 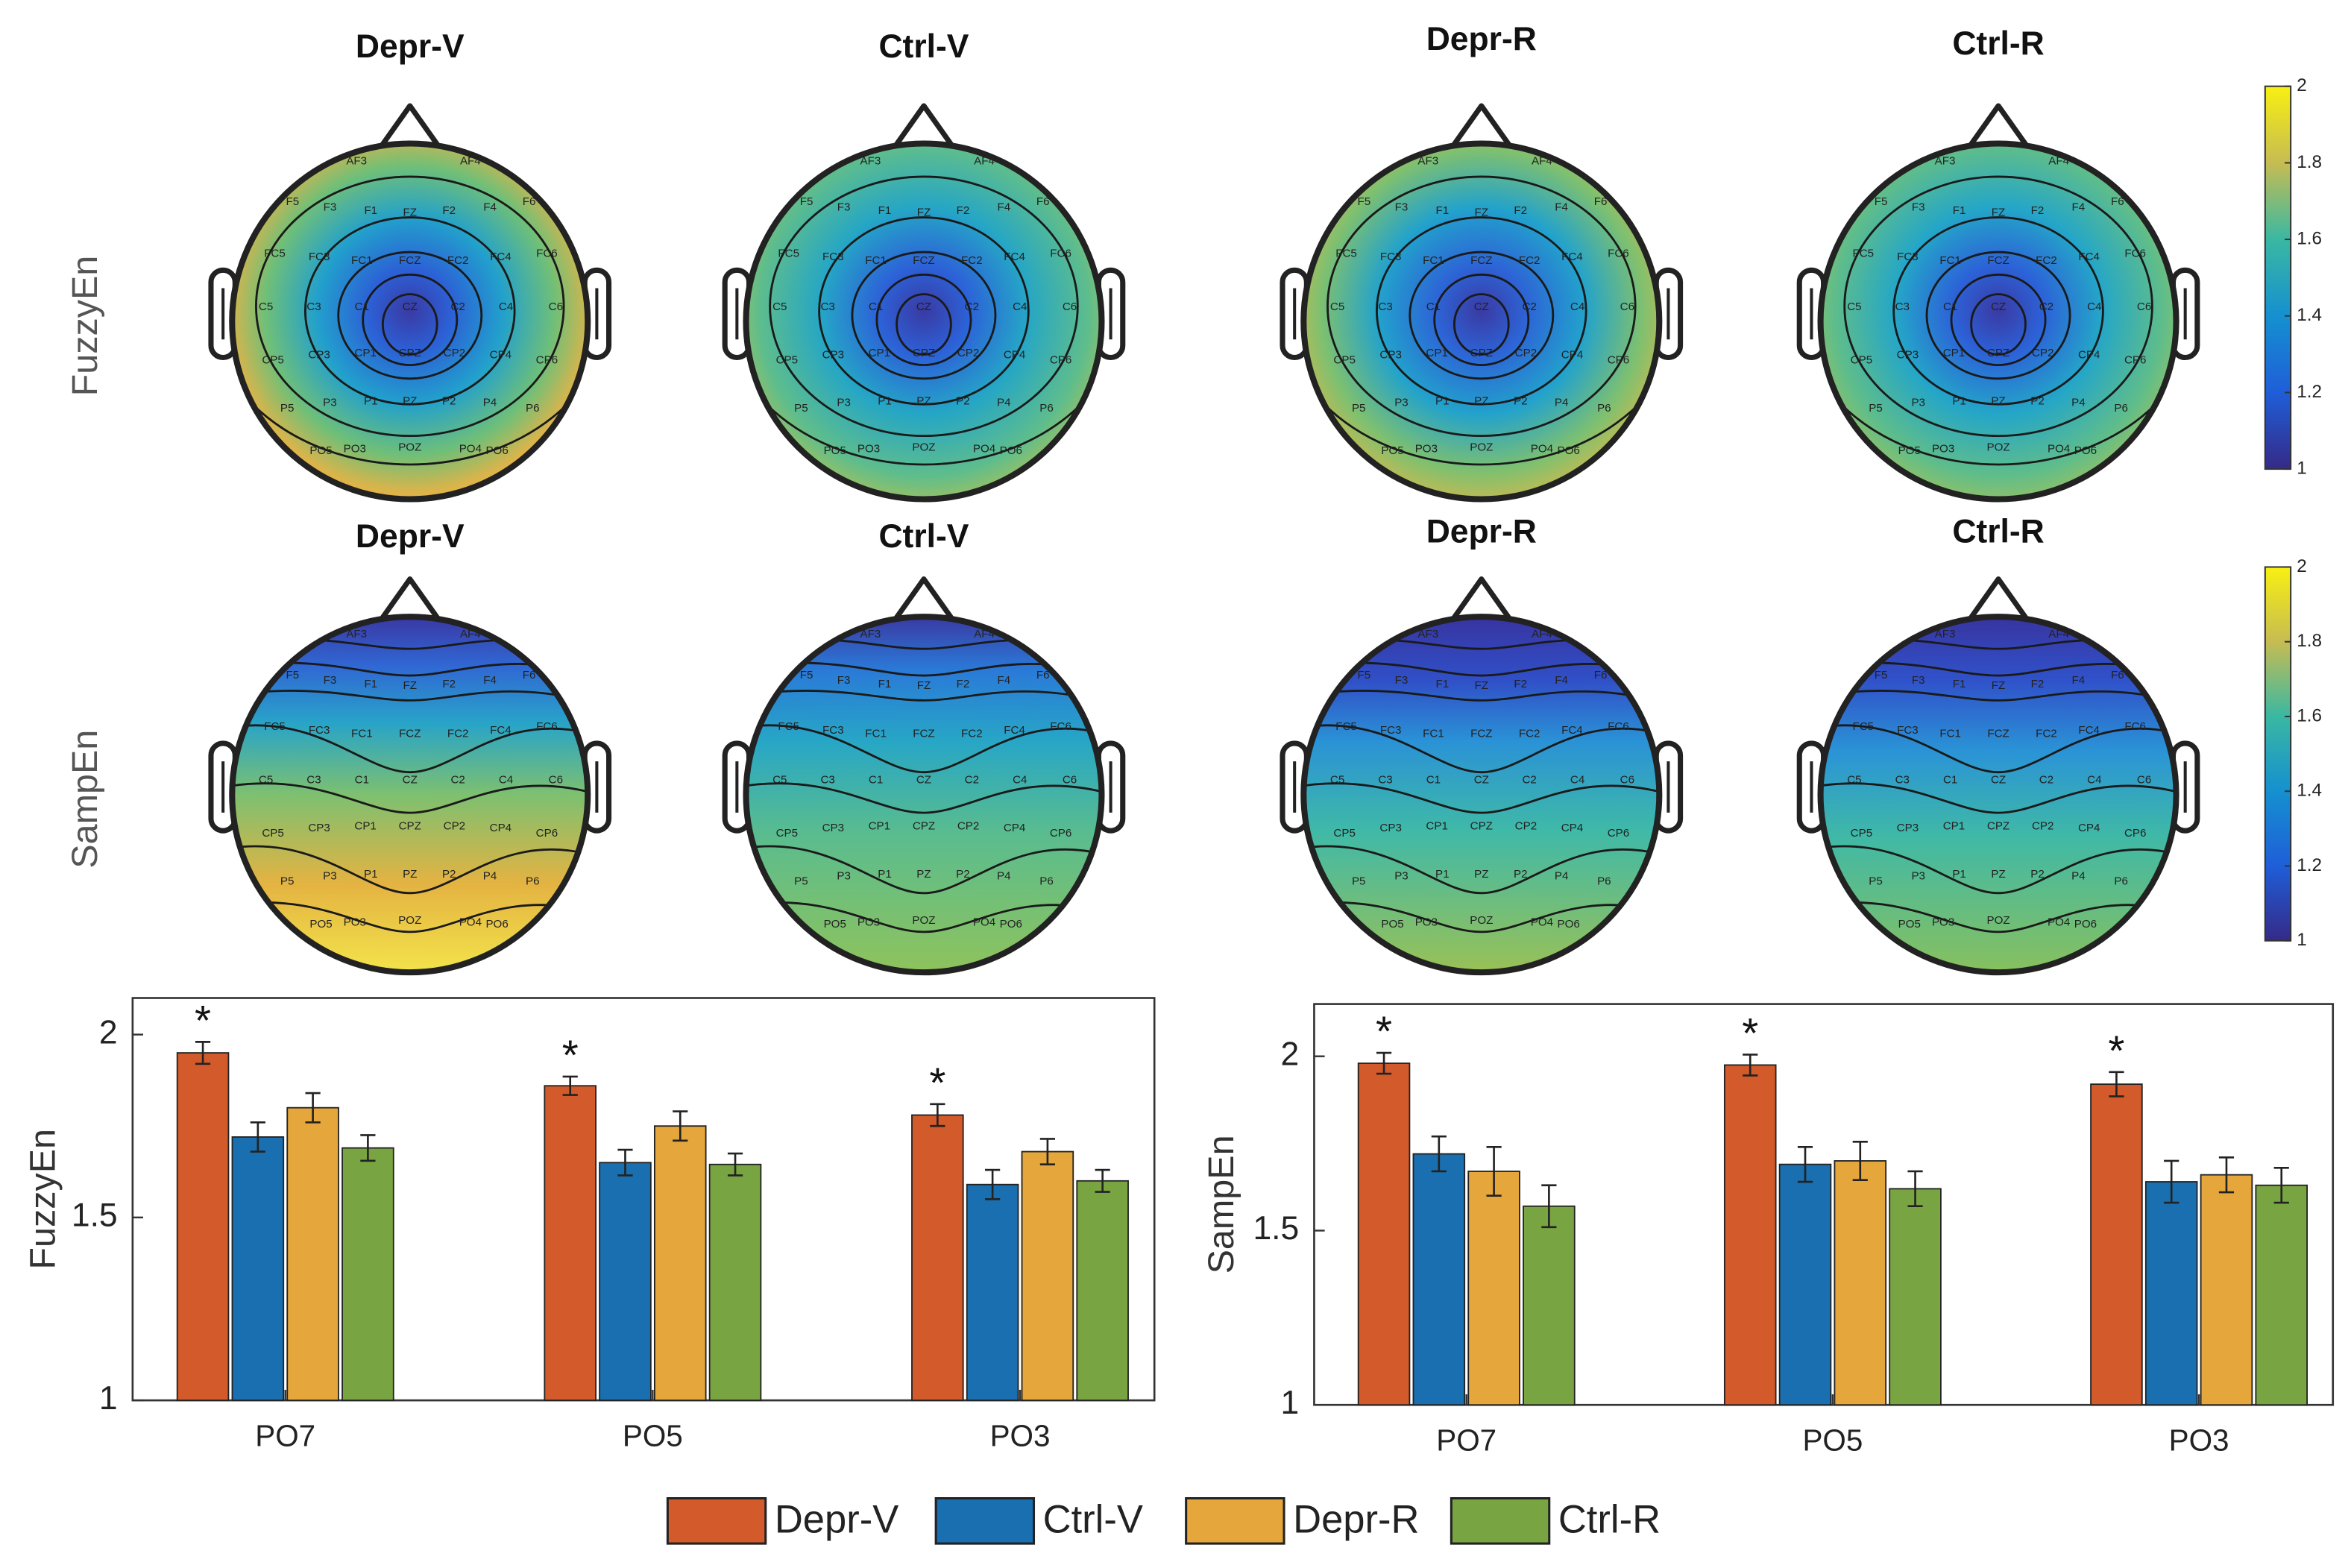 I want to click on legend-label: Depr-R, so click(x=1356, y=1520).